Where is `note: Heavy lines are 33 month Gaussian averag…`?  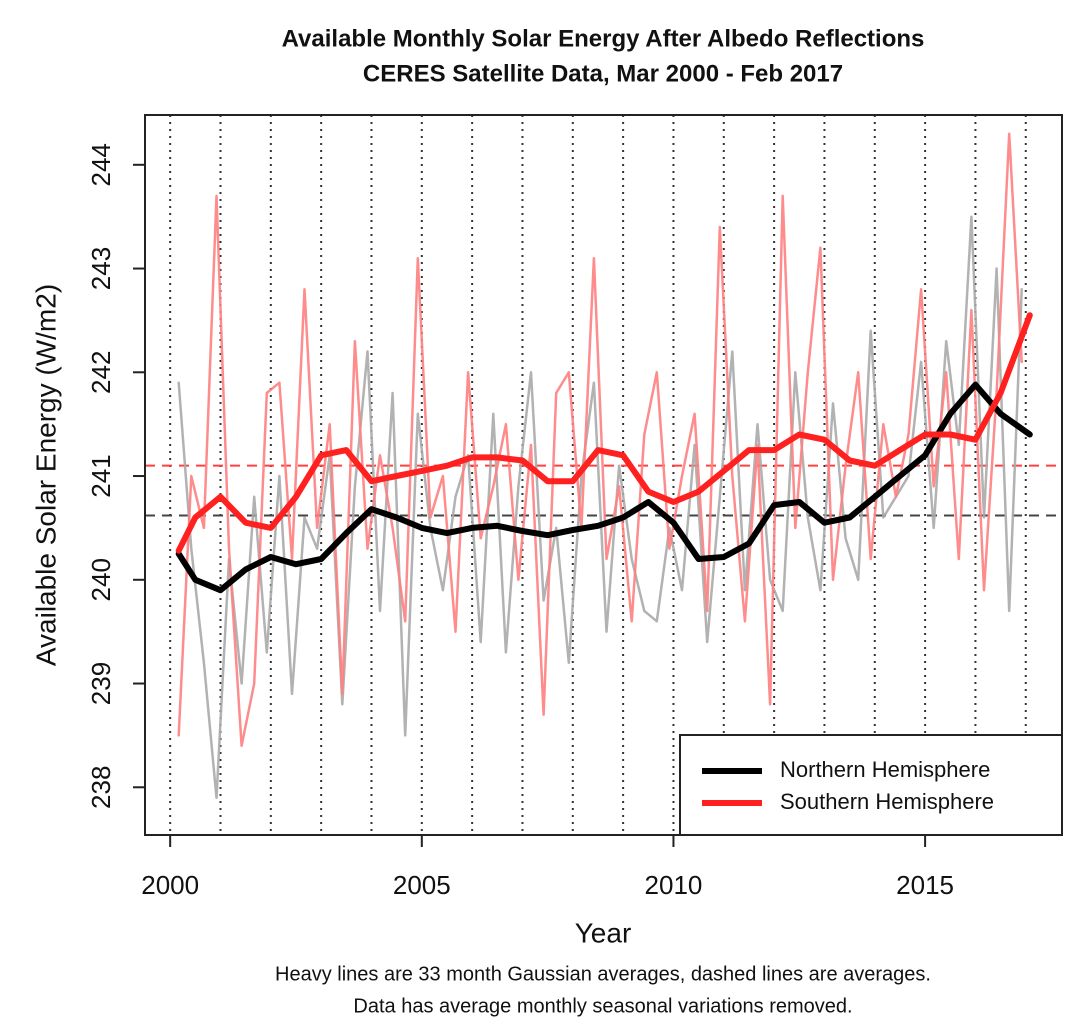 note: Heavy lines are 33 month Gaussian averag… is located at coordinates (603, 974).